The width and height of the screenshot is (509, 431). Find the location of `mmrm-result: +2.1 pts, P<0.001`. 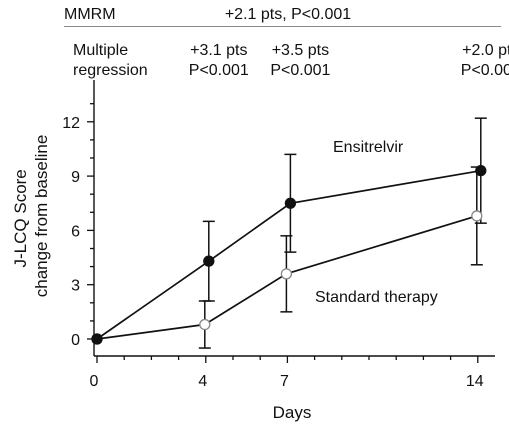

mmrm-result: +2.1 pts, P<0.001 is located at coordinates (288, 14).